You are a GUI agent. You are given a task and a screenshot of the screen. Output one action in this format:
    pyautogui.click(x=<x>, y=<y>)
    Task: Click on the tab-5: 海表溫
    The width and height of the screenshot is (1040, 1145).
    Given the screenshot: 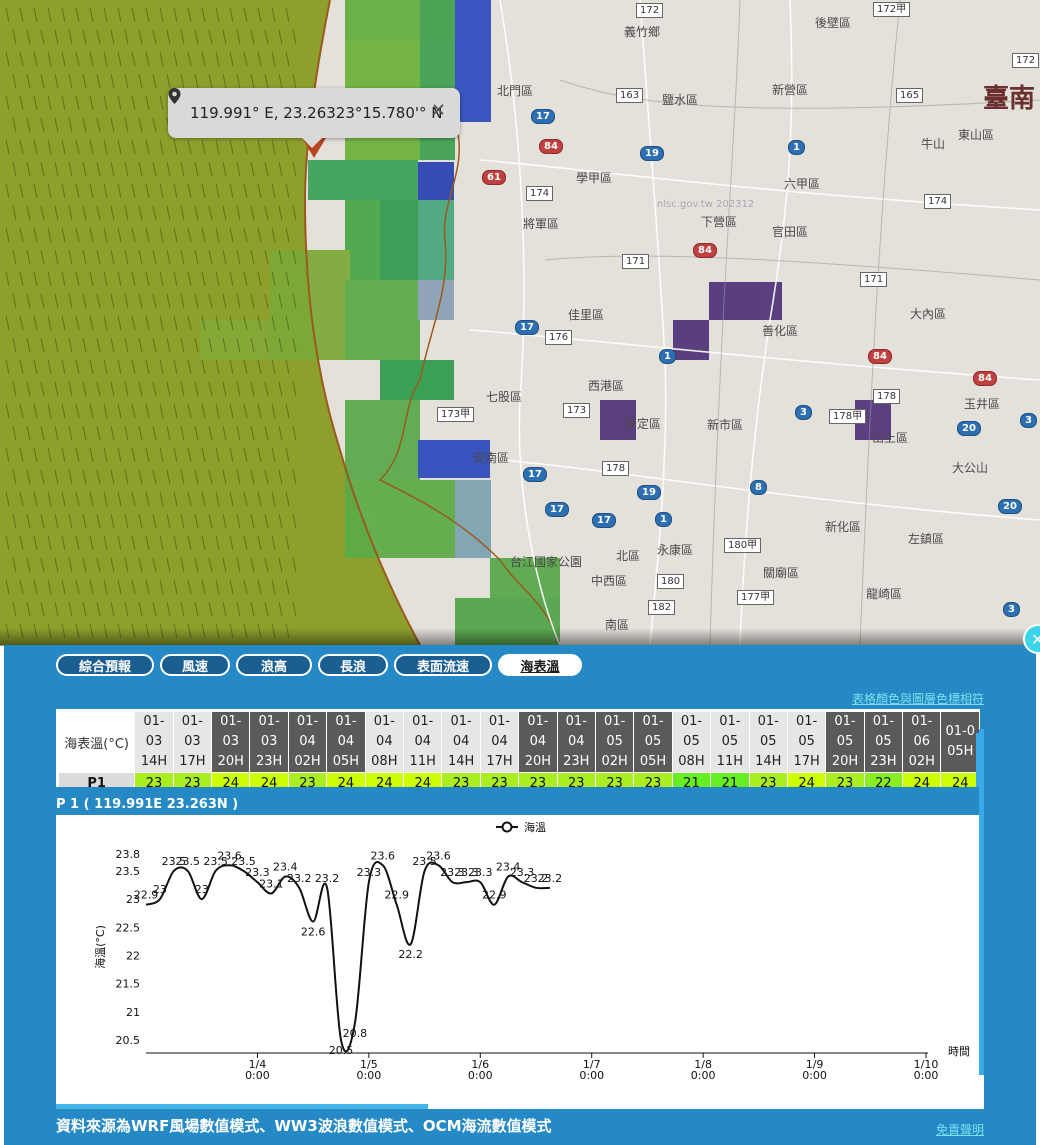 What is the action you would take?
    pyautogui.click(x=540, y=665)
    